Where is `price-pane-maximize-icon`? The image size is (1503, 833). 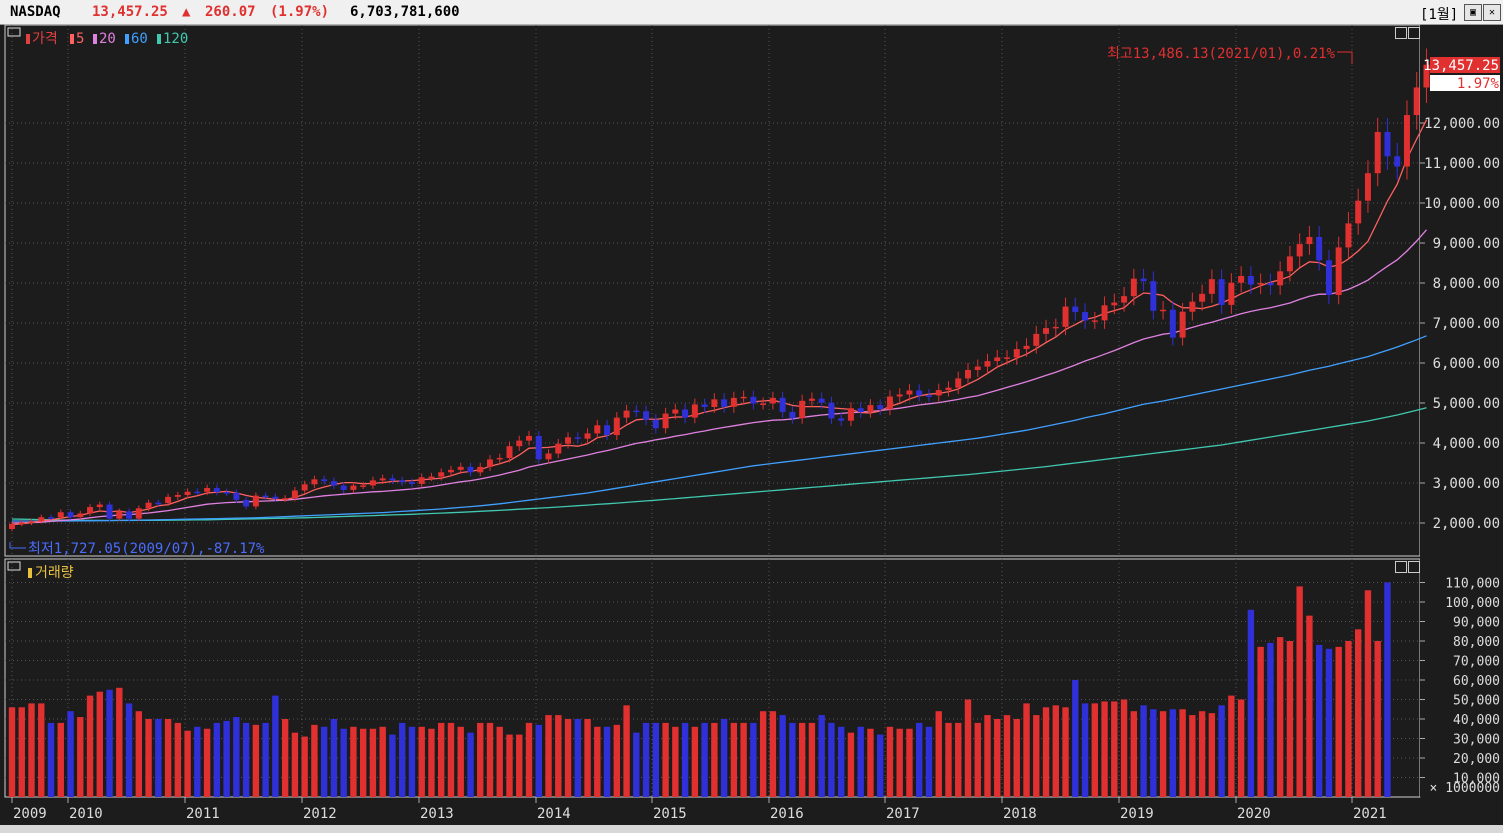
price-pane-maximize-icon is located at coordinates (1401, 33).